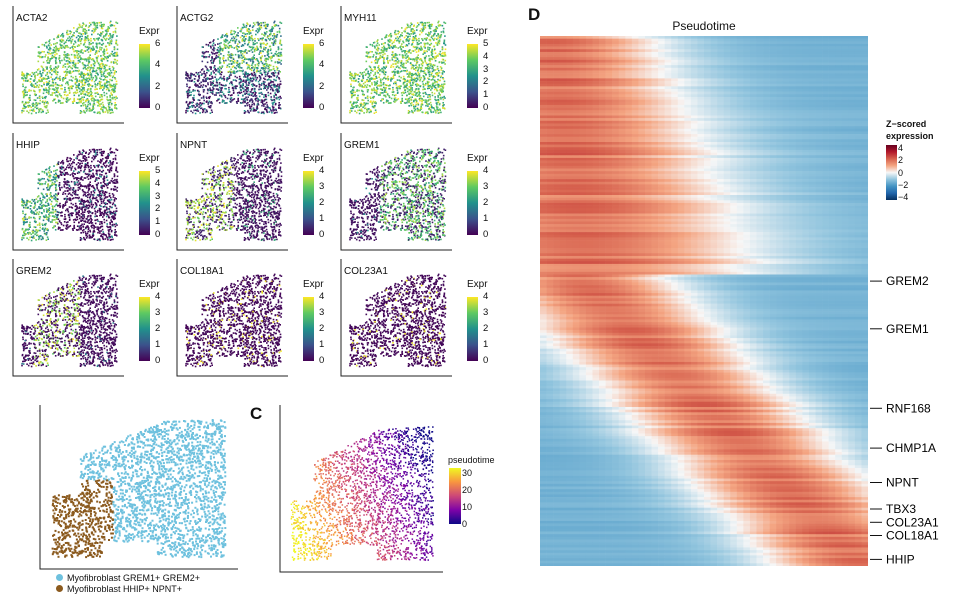  I want to click on cluster-legend-label: Myofibroblast HHIP+ NPNT+, so click(124, 589).